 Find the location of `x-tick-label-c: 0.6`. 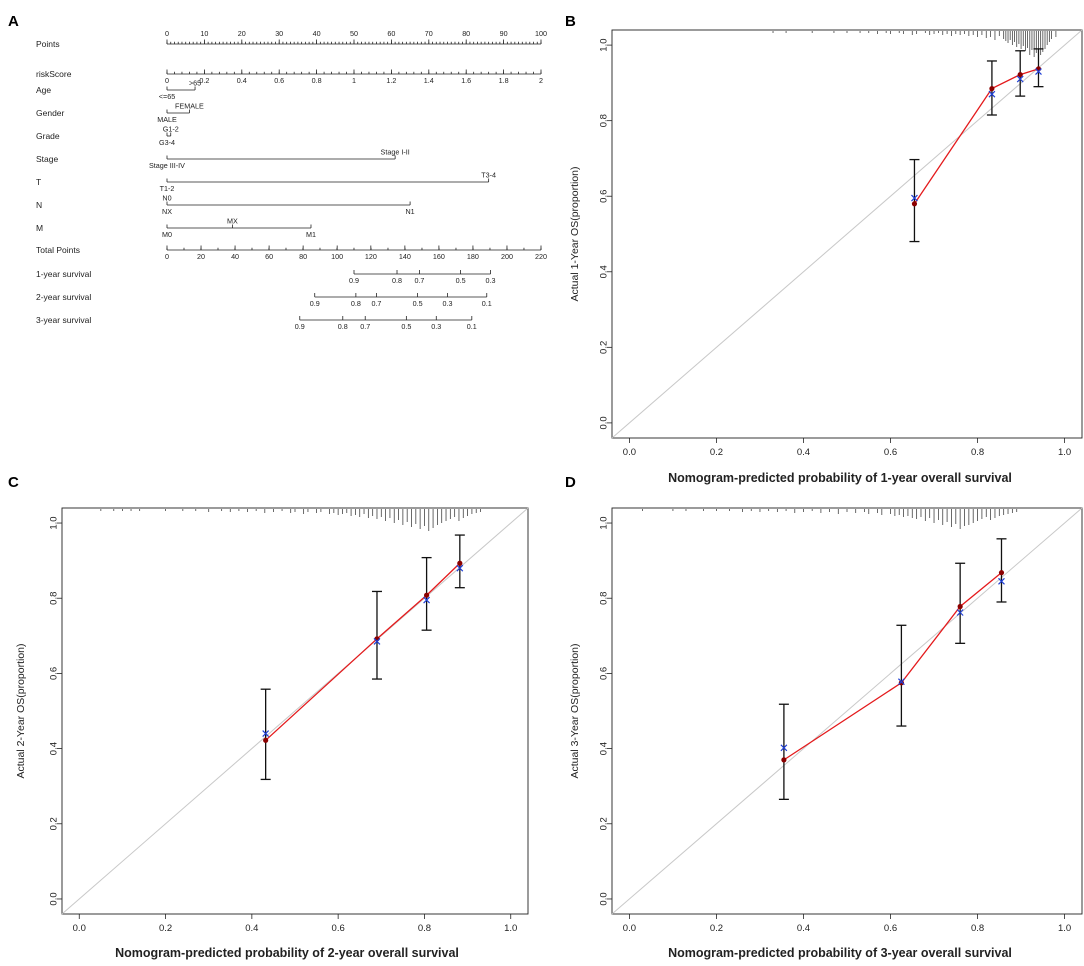

x-tick-label-c: 0.6 is located at coordinates (338, 928).